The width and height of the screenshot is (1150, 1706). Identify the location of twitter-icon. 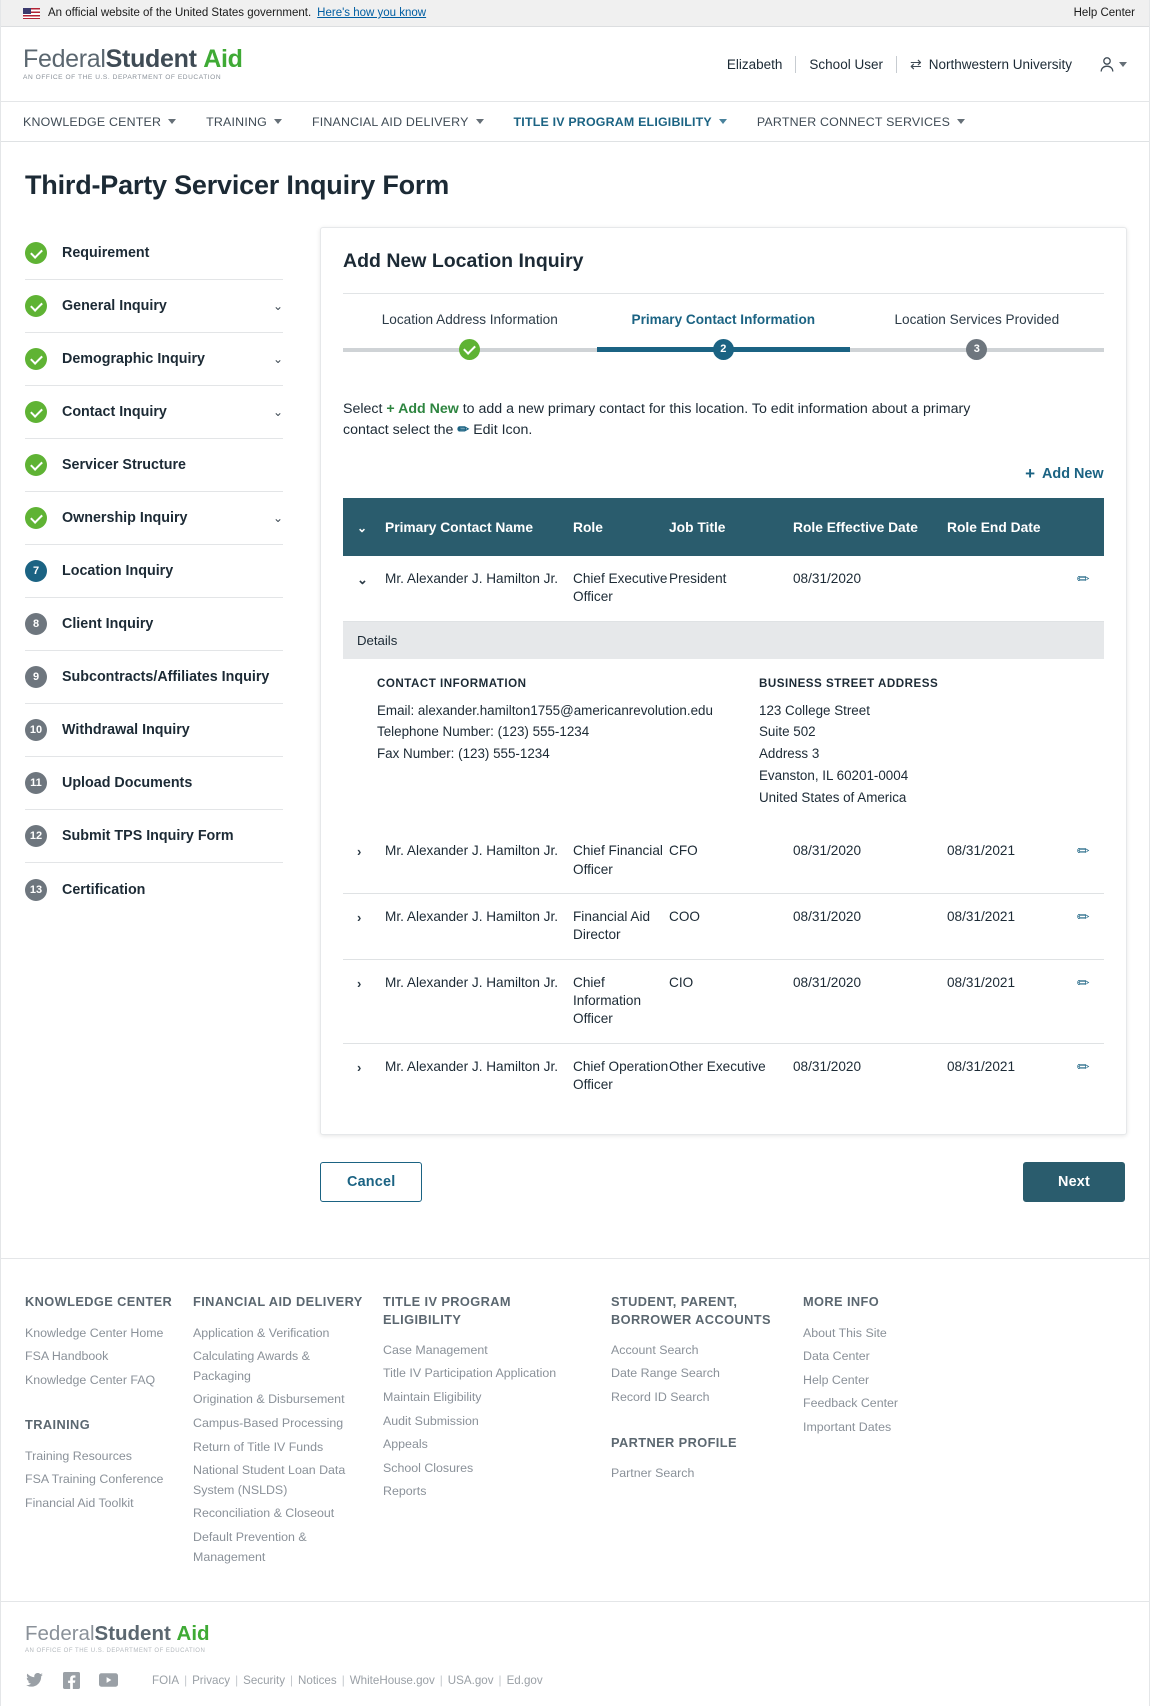
(34, 1680).